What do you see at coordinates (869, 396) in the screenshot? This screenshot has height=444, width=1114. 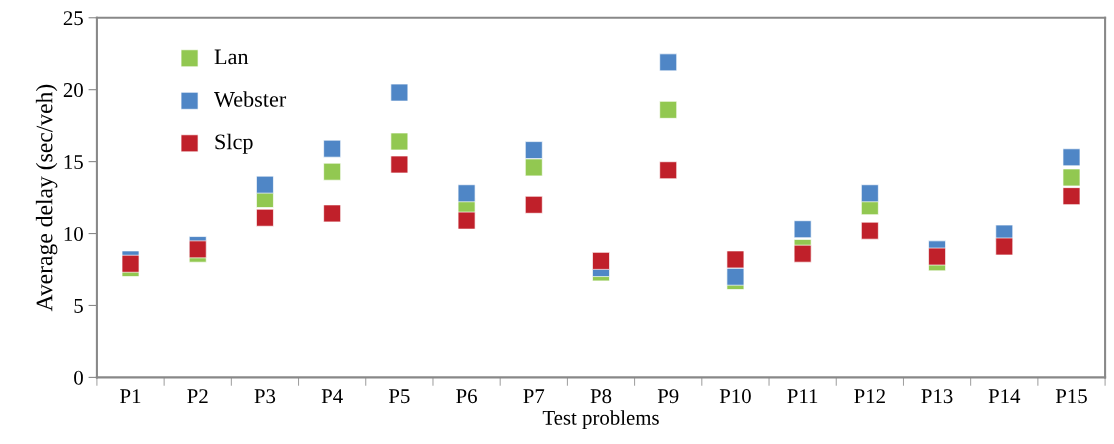 I see `x-tick-label: P12` at bounding box center [869, 396].